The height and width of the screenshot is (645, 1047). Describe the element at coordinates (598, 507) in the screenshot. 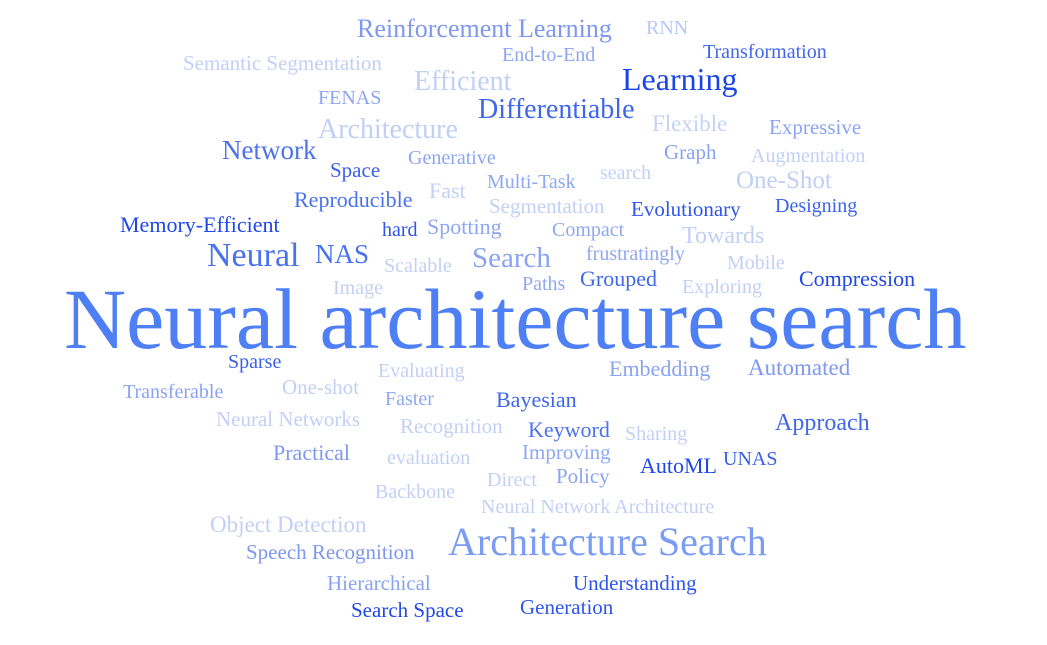

I see `word-neural-network-architecture: Neural Network Architecture` at that location.